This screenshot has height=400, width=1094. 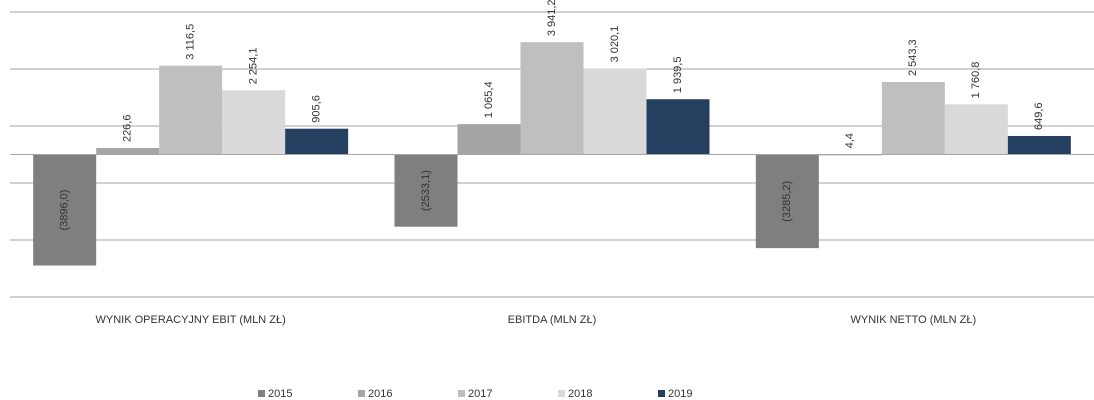 I want to click on data-label: 2 254,1, so click(x=254, y=66).